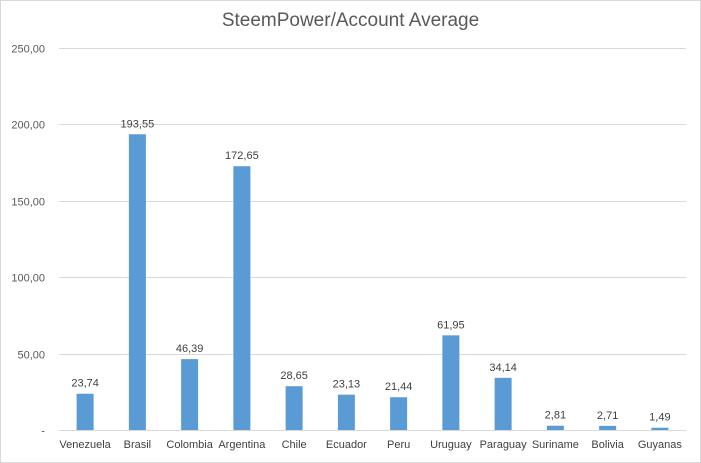 This screenshot has height=463, width=701. I want to click on y-tick-label: -, so click(43, 432).